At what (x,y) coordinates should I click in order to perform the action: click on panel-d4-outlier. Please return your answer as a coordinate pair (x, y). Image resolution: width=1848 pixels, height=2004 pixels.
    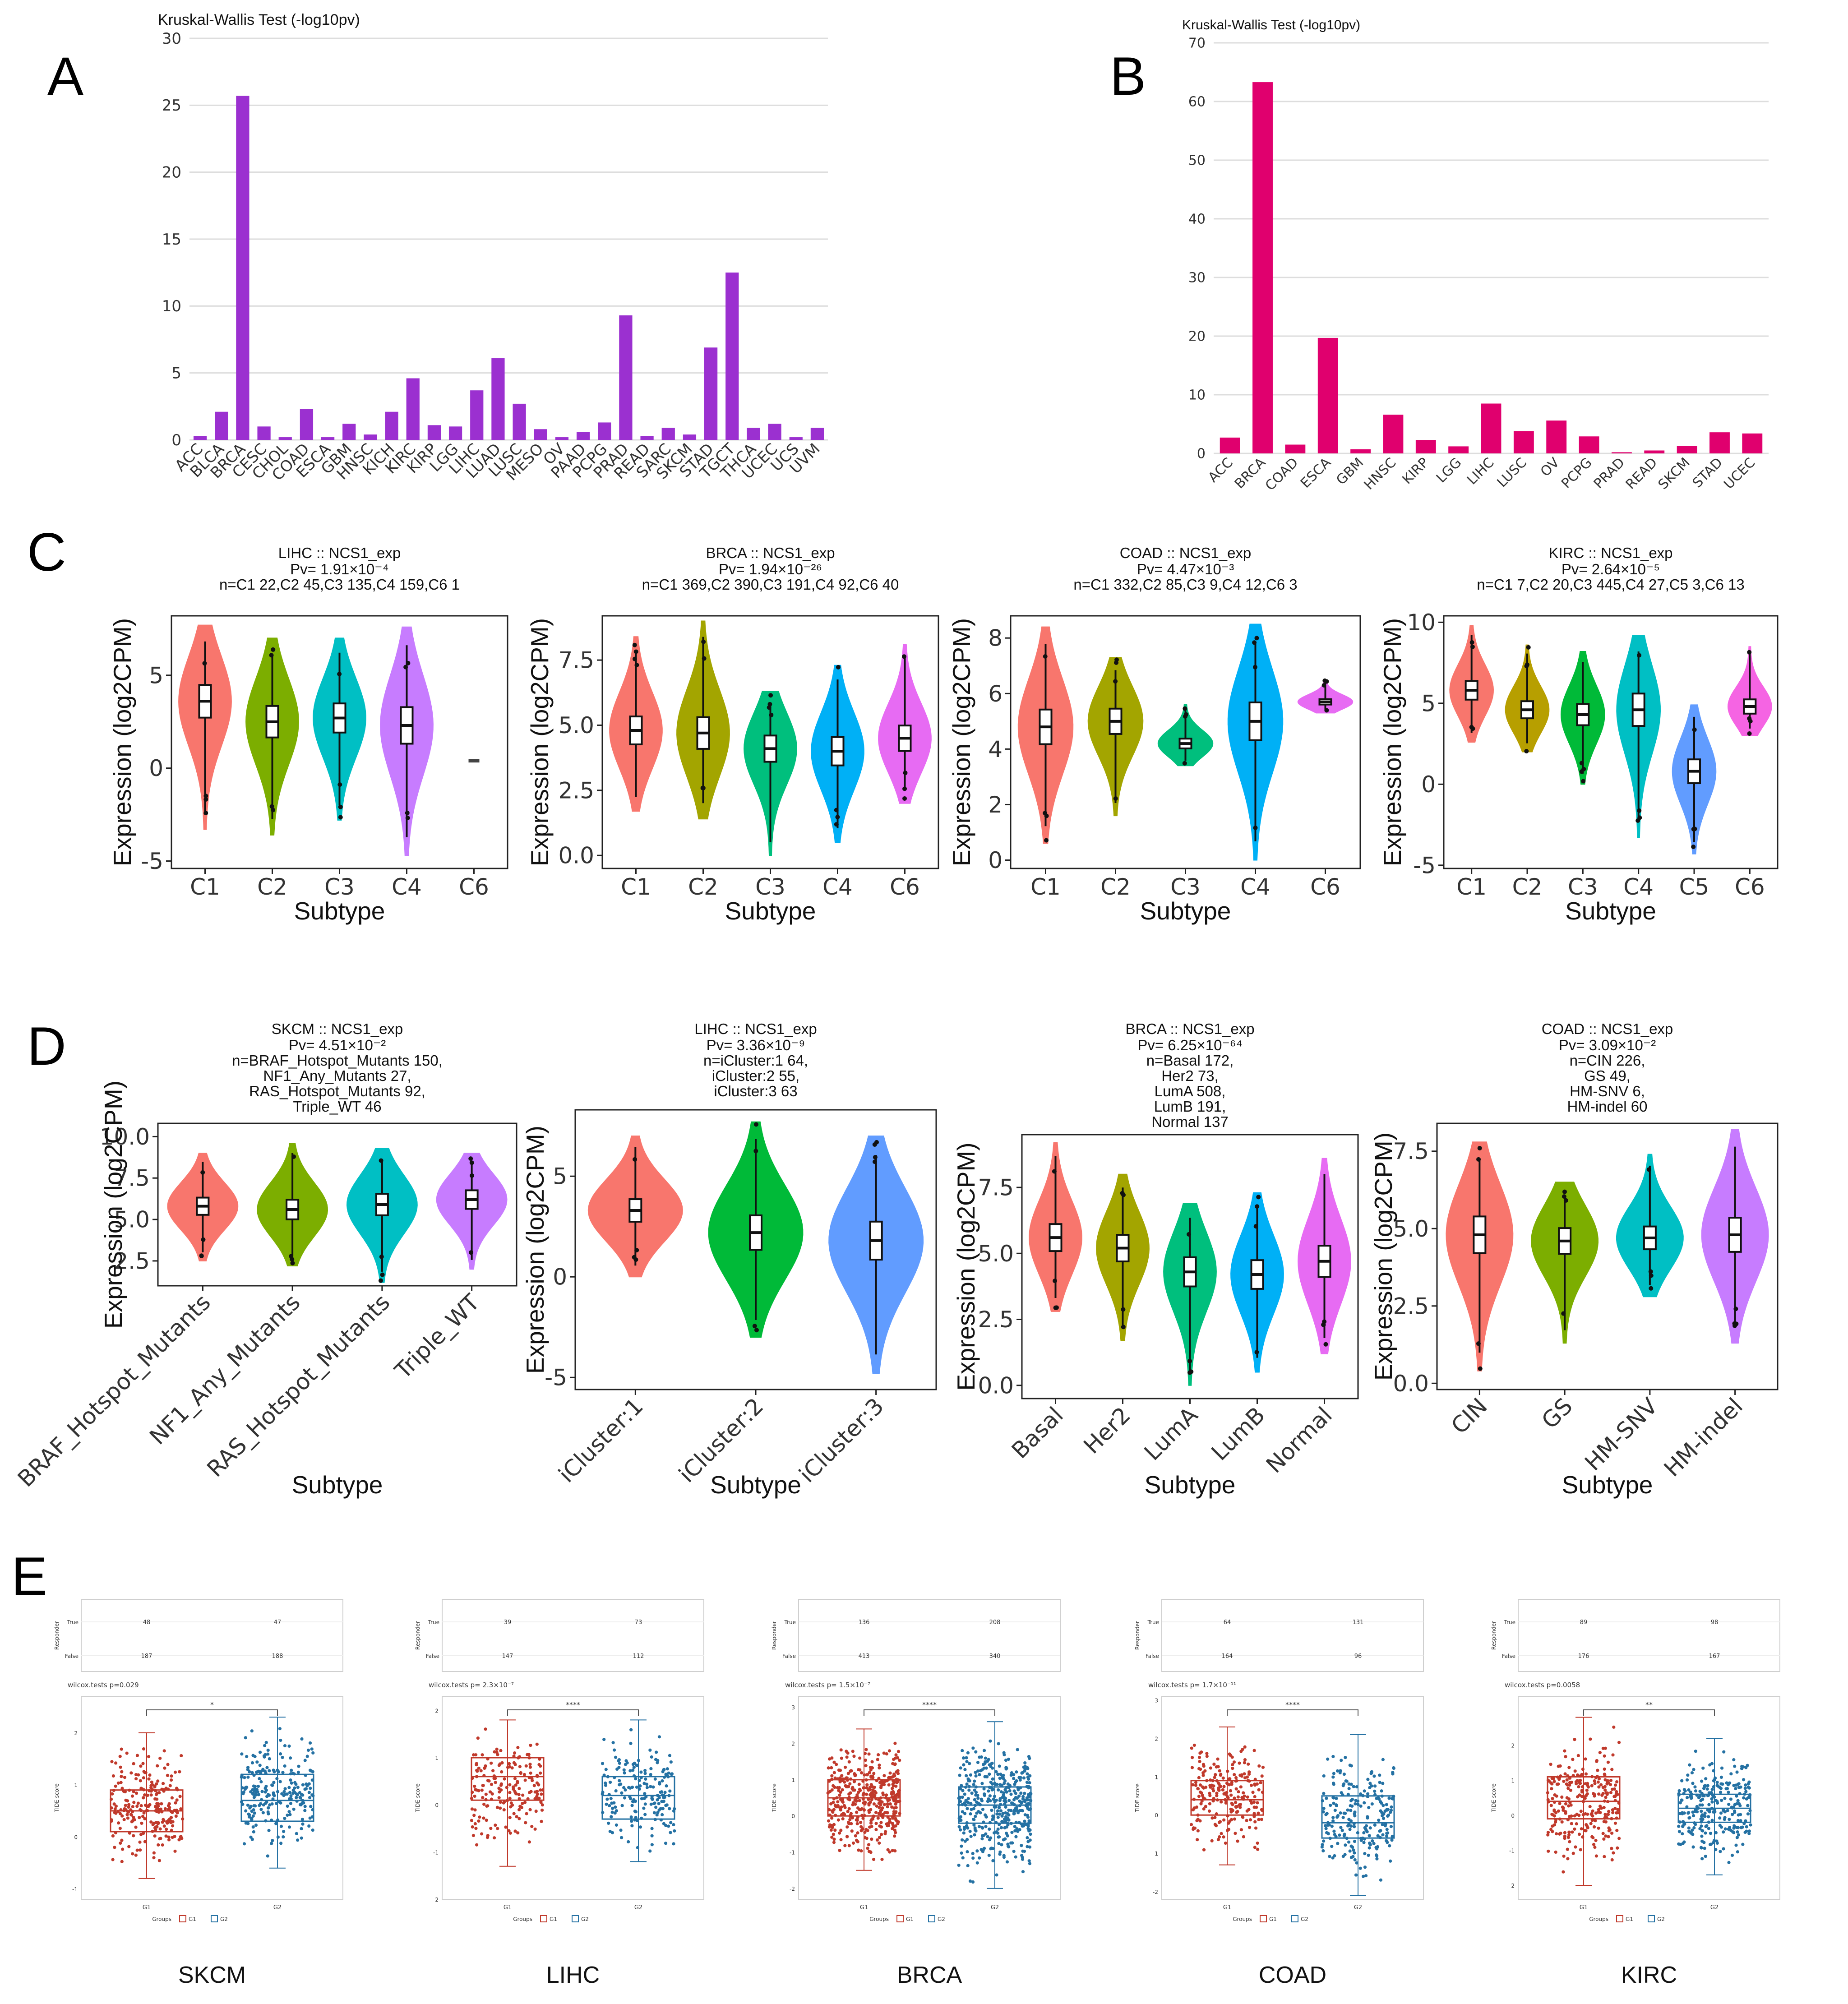
    Looking at the image, I should click on (1735, 1309).